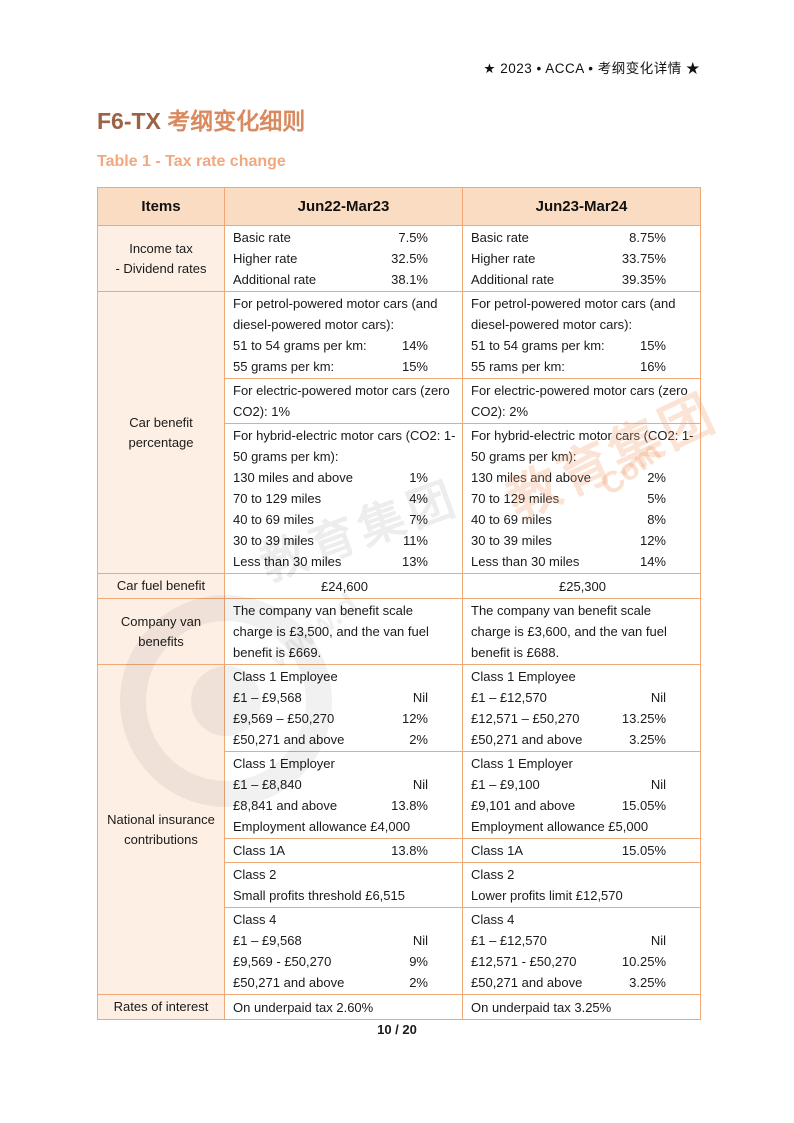  What do you see at coordinates (191, 161) in the screenshot?
I see `table-caption: Table 1 - Tax rate change` at bounding box center [191, 161].